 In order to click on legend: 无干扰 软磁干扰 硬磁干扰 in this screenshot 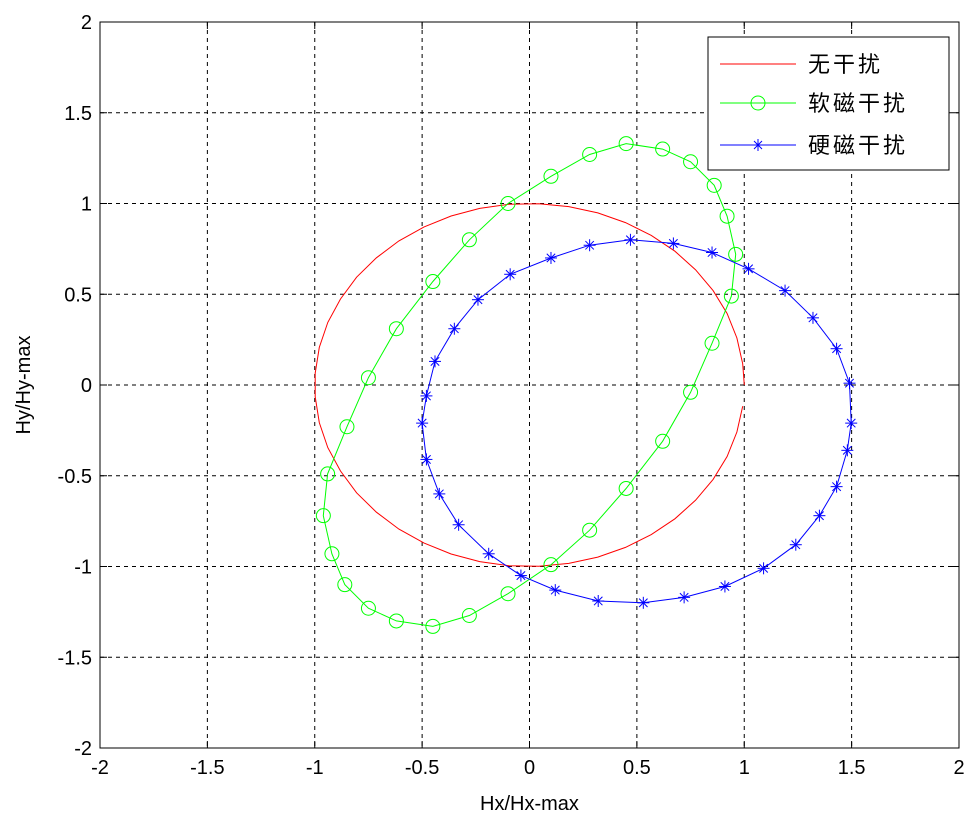, I will do `click(828, 103)`.